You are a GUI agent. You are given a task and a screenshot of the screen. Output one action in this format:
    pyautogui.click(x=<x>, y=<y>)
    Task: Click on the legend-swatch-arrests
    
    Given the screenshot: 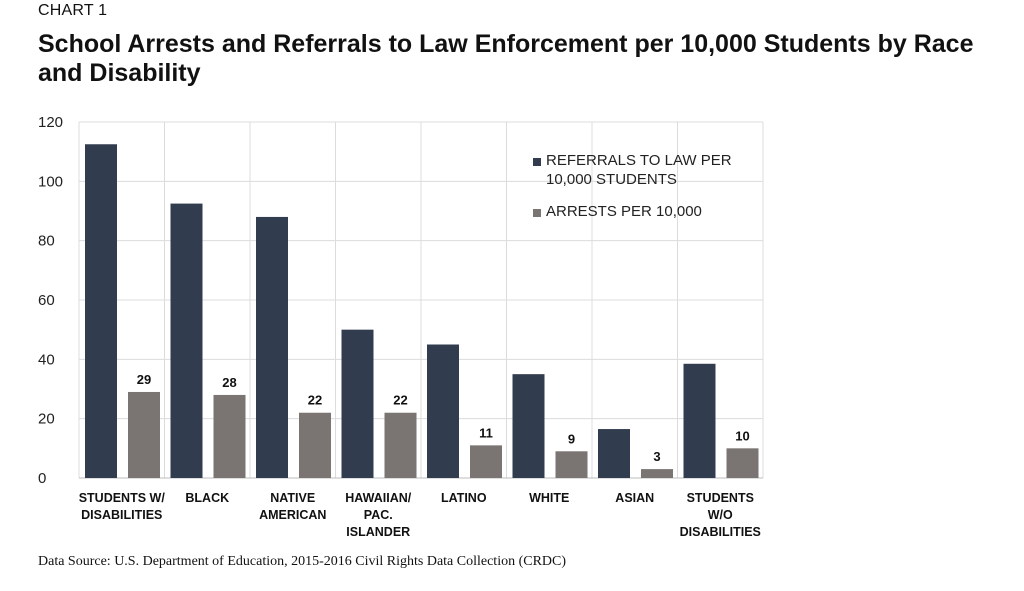 What is the action you would take?
    pyautogui.click(x=537, y=213)
    